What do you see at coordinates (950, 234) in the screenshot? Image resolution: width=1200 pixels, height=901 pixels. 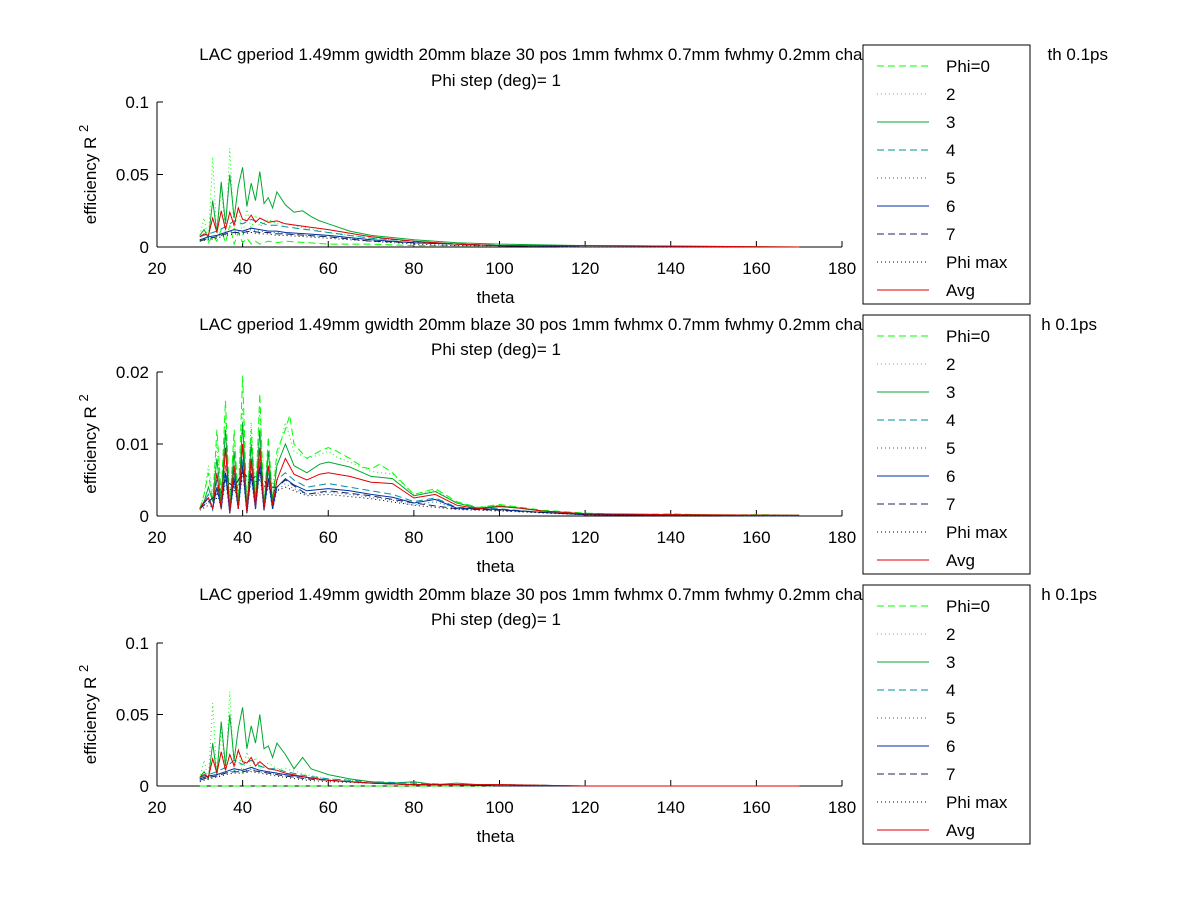 I see `legend-label: 7` at bounding box center [950, 234].